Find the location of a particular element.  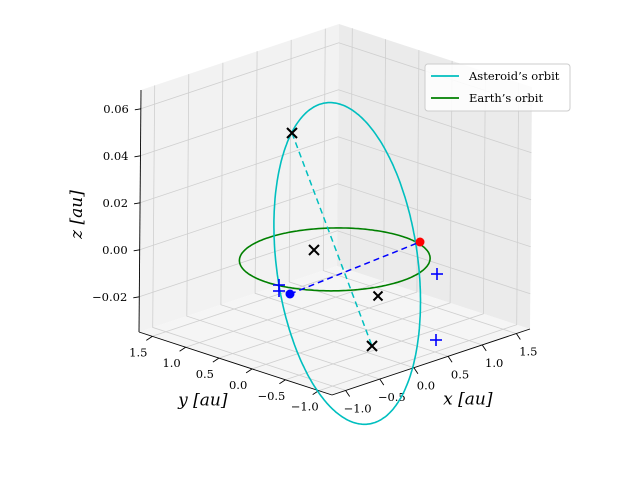

x-tick-label: 1.0 is located at coordinates (494, 363).